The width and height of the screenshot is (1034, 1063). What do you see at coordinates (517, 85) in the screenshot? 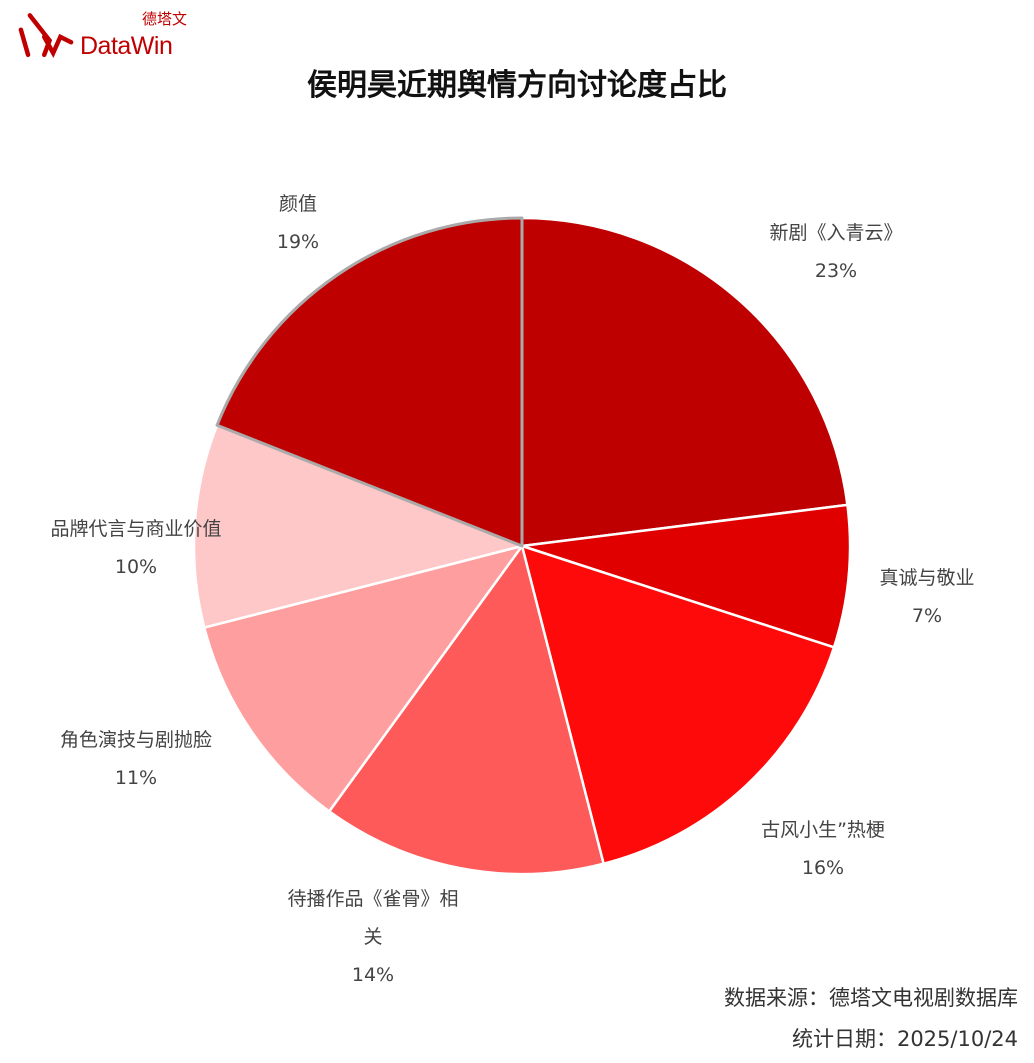
I see `chart-title: 侯明昊近期舆情方向讨论度占比` at bounding box center [517, 85].